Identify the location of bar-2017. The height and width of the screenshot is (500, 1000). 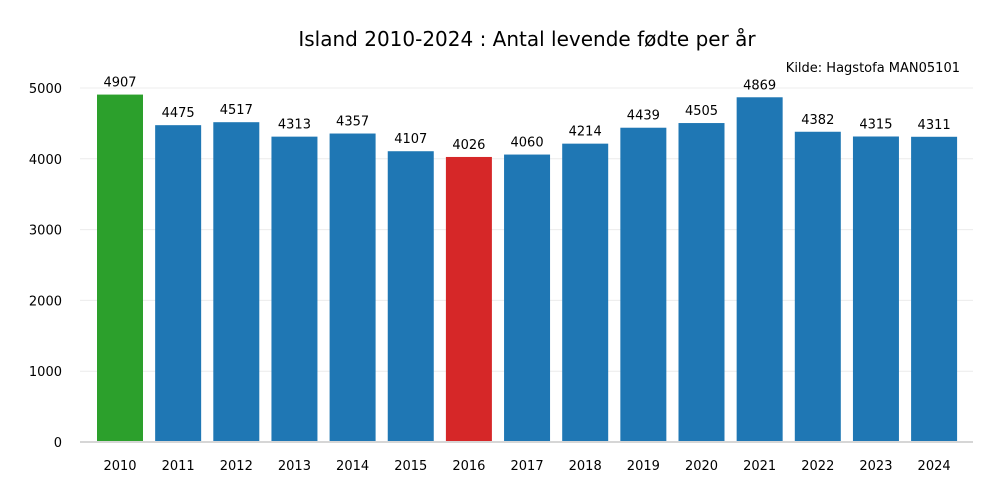
(527, 298).